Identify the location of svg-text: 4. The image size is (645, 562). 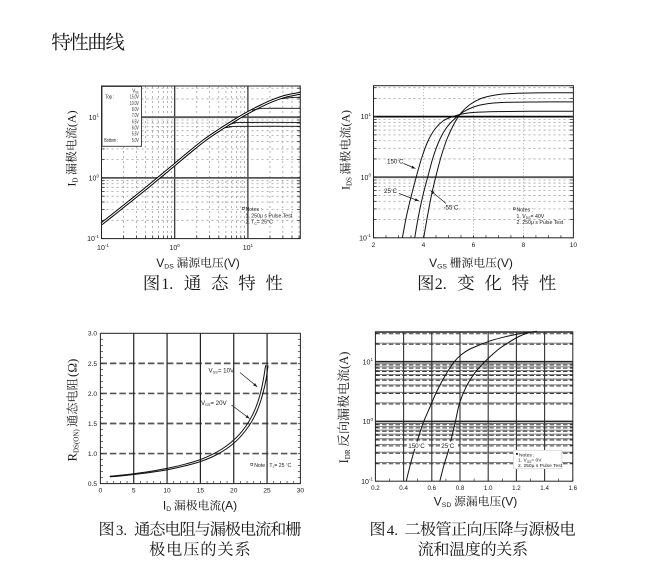
(424, 245).